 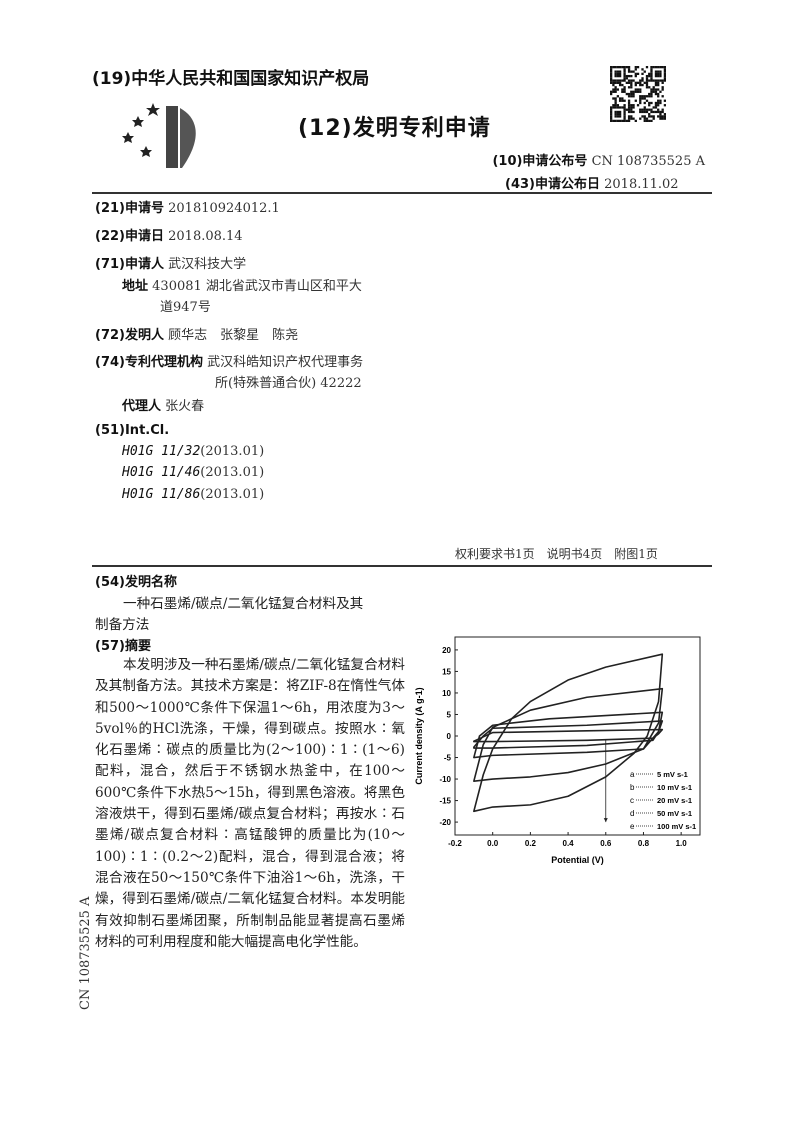 I want to click on y-tick-label: -15, so click(x=445, y=801).